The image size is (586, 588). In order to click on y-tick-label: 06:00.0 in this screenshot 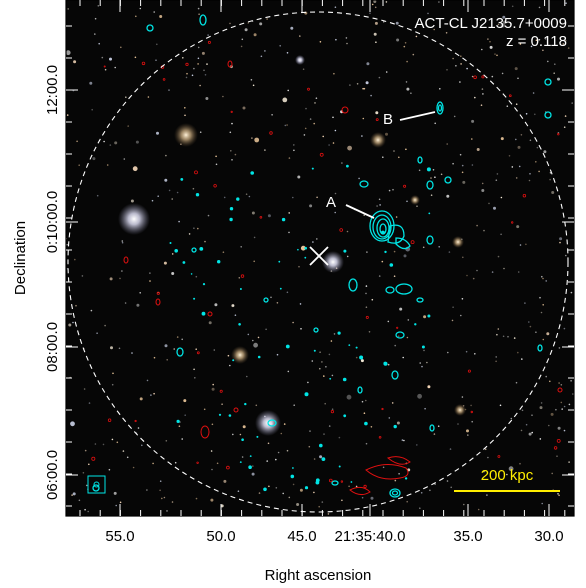, I will do `click(52, 475)`.